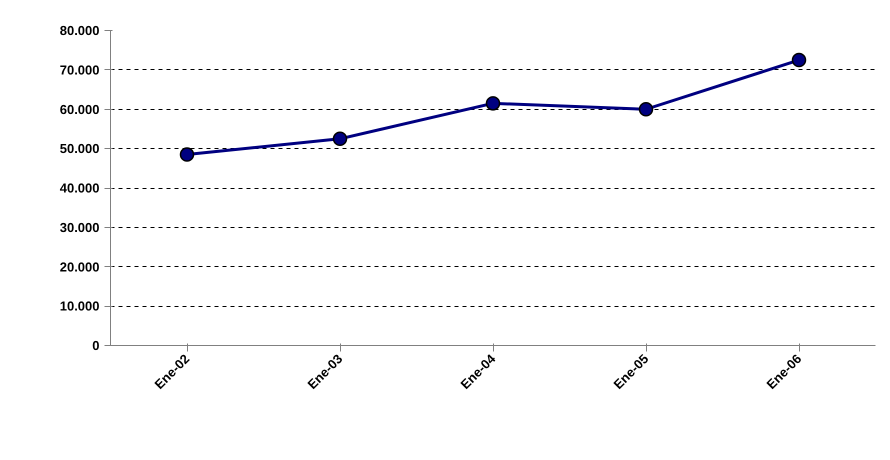  I want to click on y-tick-label: 0, so click(96, 345).